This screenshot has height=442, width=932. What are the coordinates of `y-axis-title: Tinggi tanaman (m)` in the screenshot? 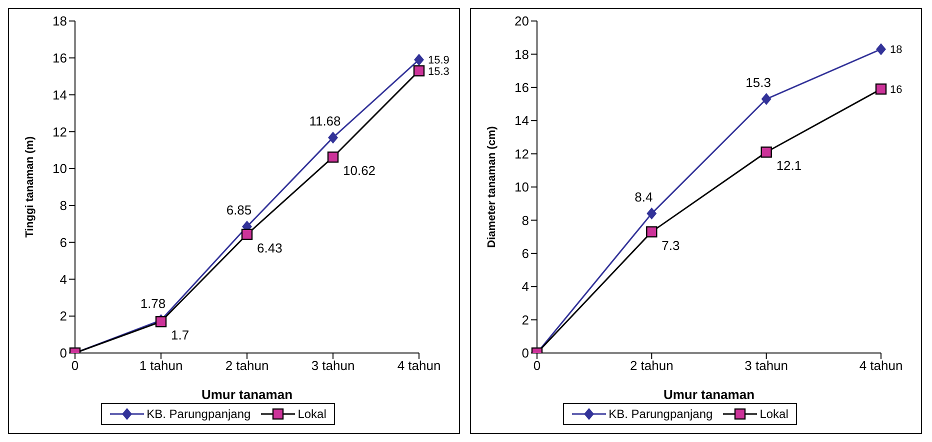 It's located at (30, 187).